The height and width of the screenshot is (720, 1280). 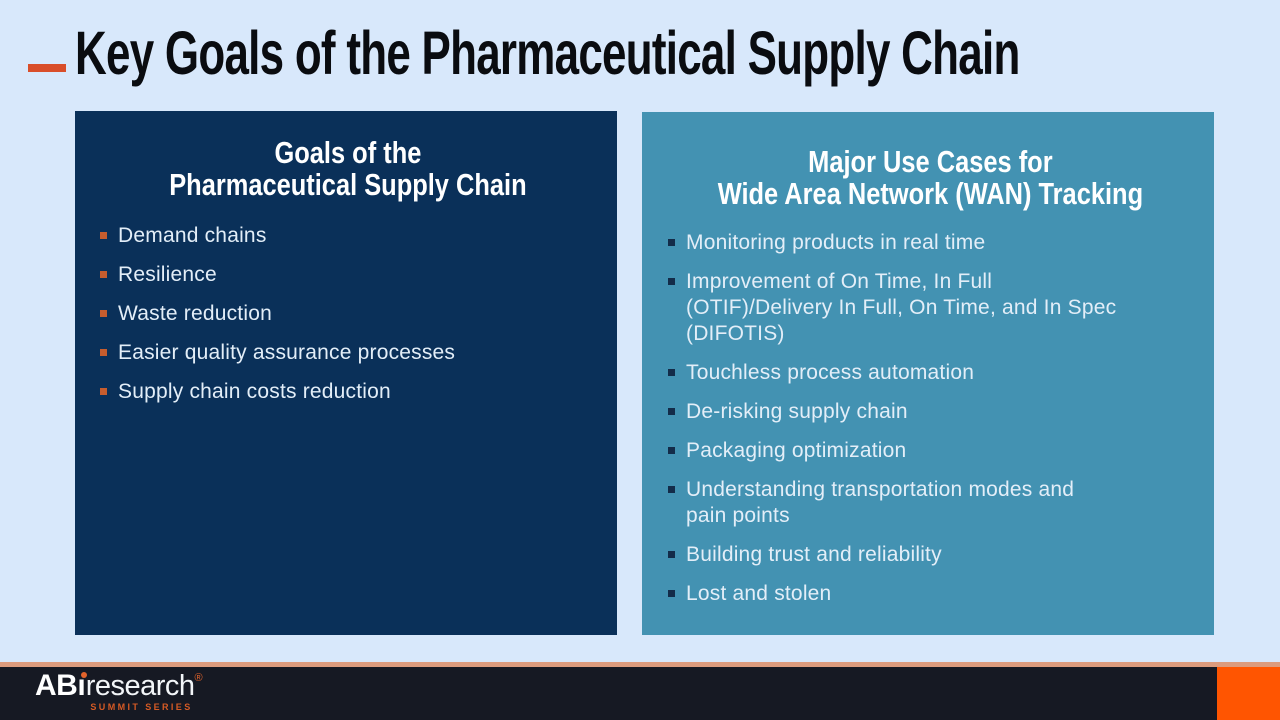 What do you see at coordinates (930, 193) in the screenshot?
I see `use-cases-panel-title-line2: Wide Area Network (WAN) Tracking` at bounding box center [930, 193].